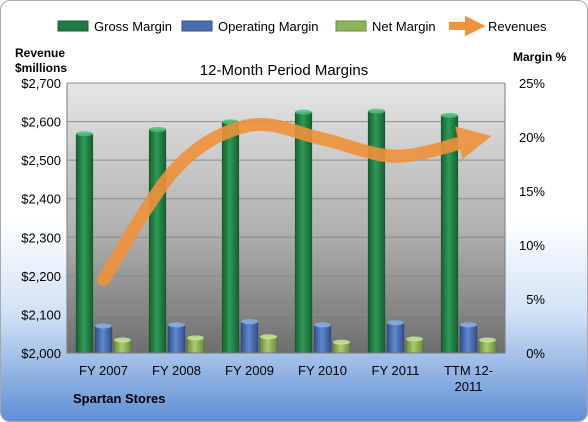  What do you see at coordinates (268, 26) in the screenshot?
I see `legend-label-operating-margin: Operating Margin` at bounding box center [268, 26].